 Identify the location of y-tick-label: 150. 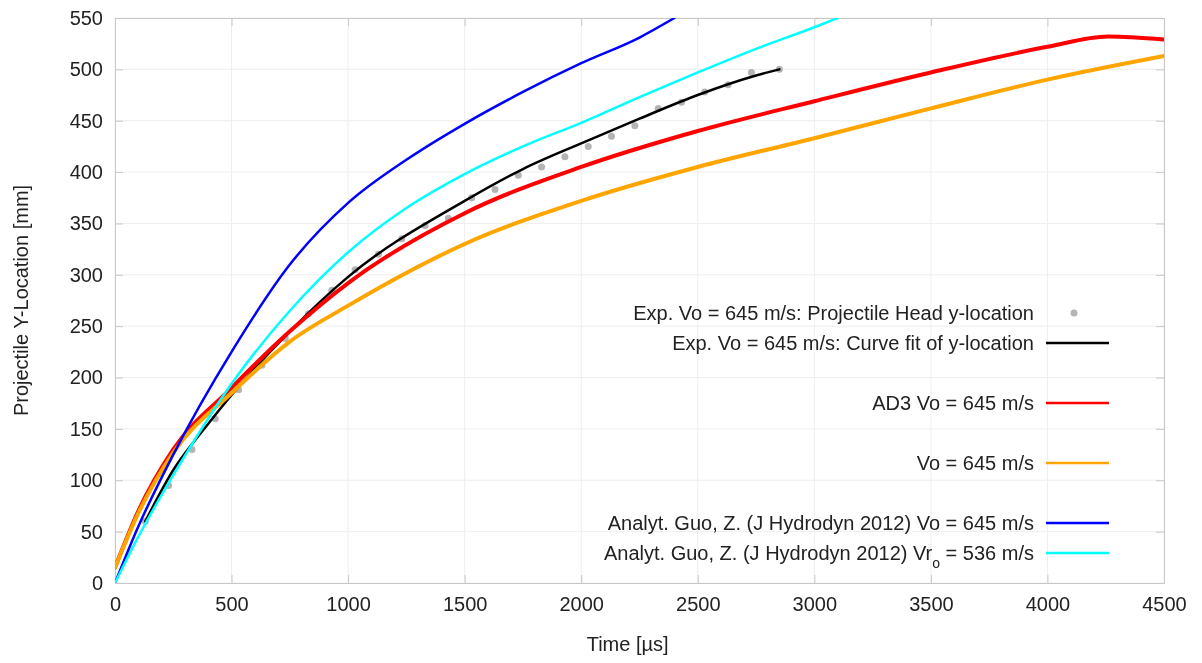
(86, 428).